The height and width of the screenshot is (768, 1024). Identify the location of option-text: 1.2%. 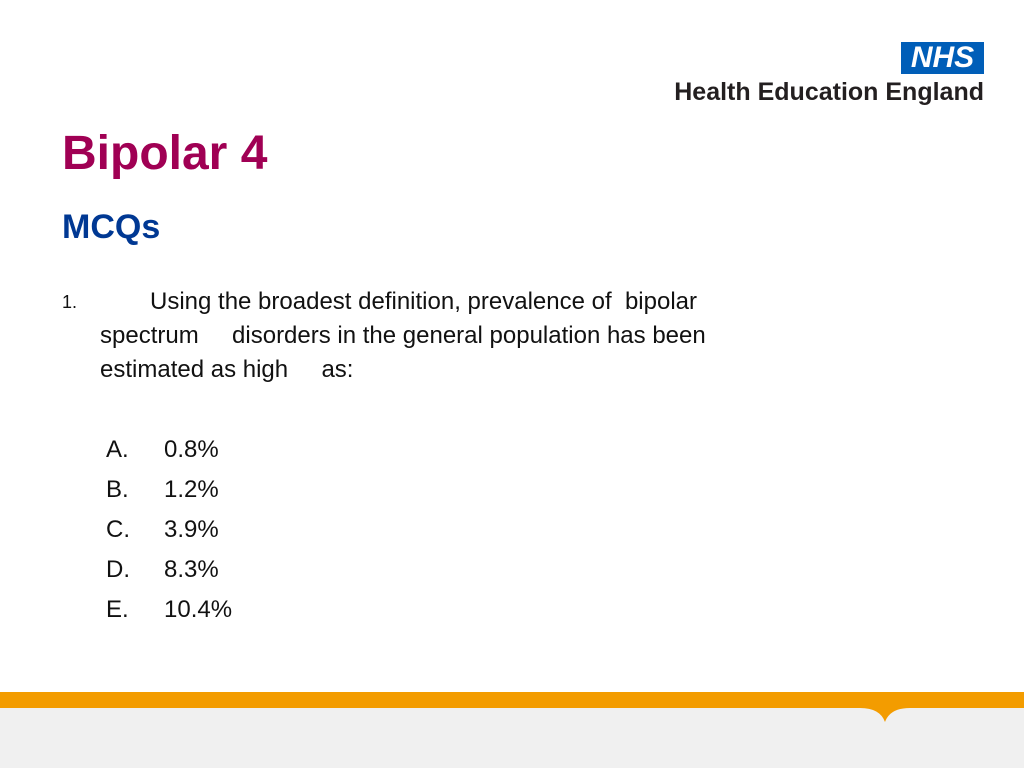
(191, 489).